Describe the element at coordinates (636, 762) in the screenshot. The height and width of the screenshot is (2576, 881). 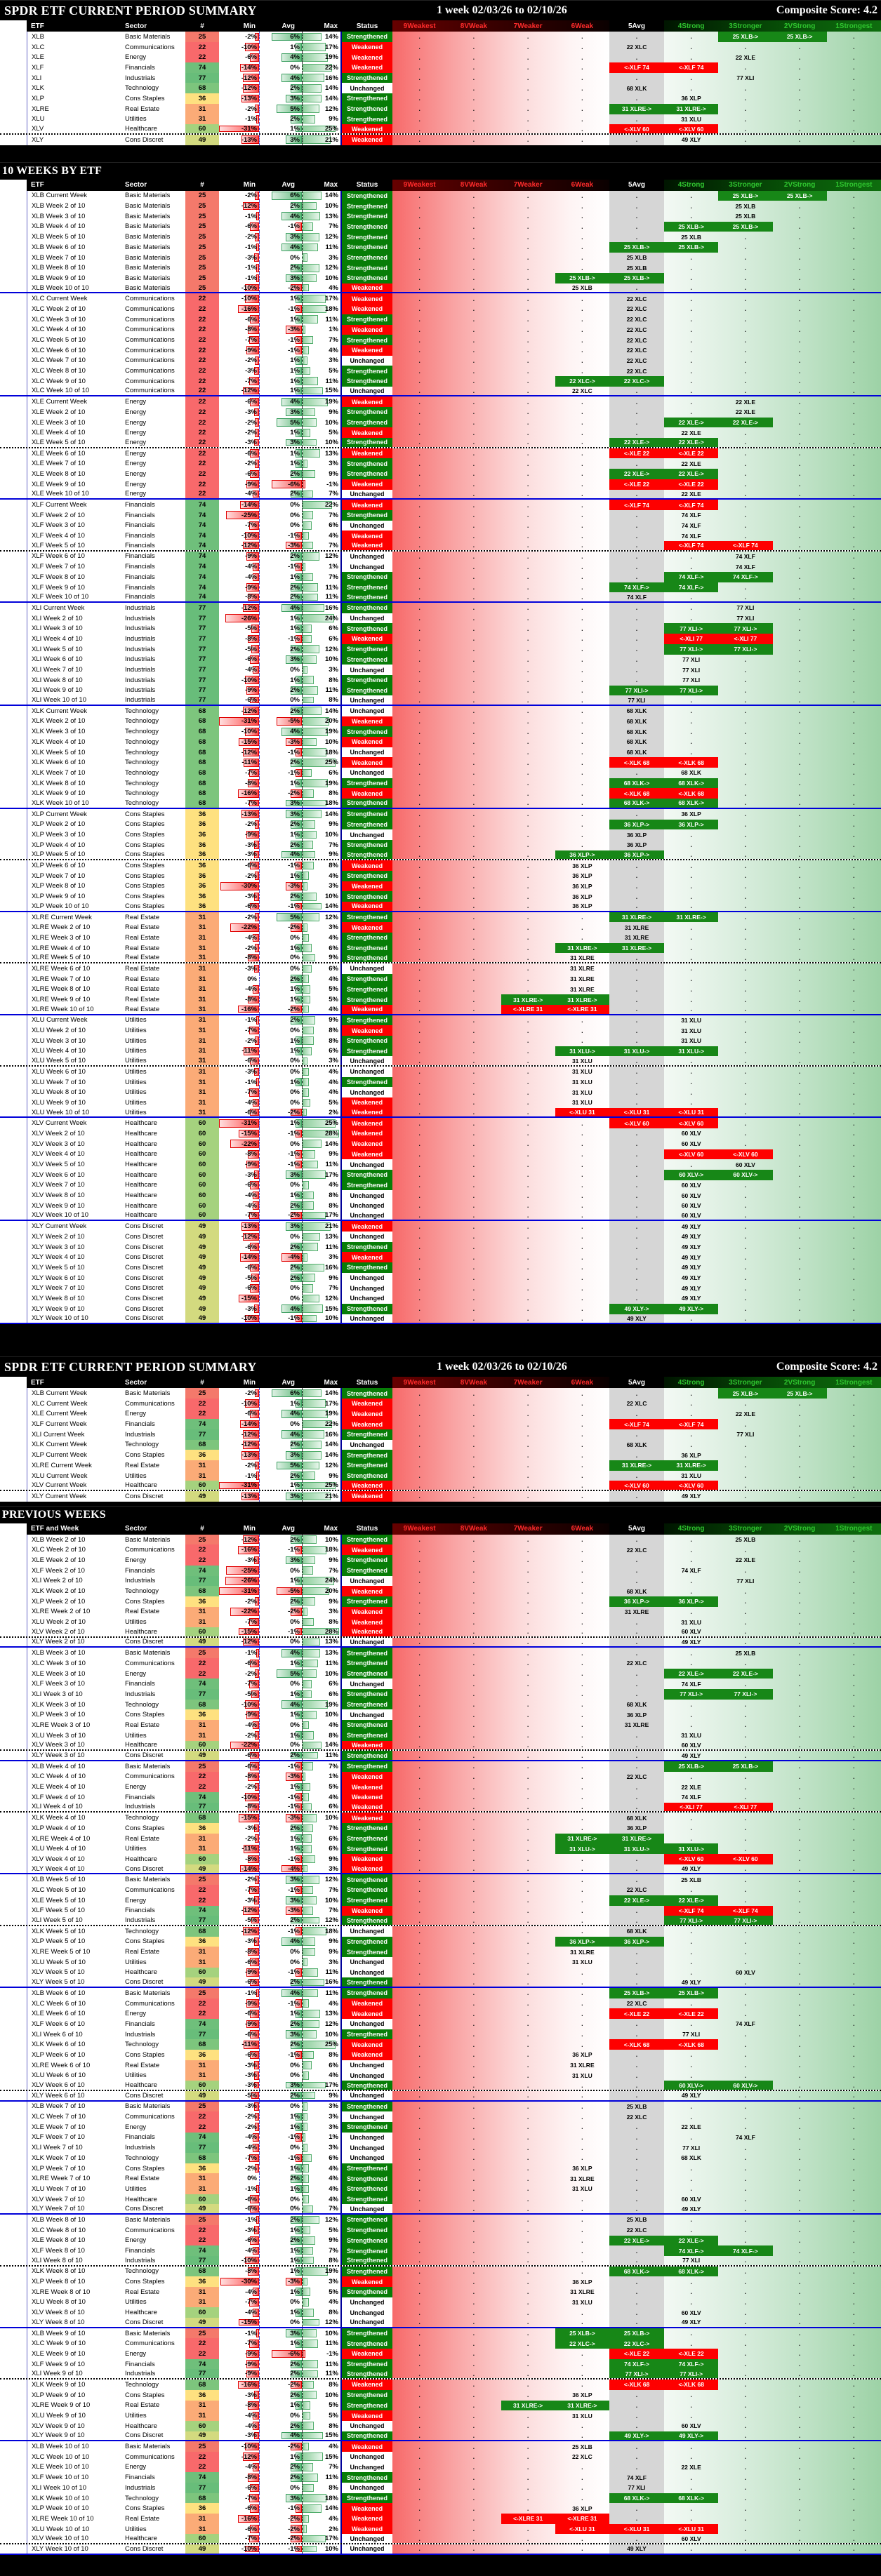
I see `weaken-move-cell: <-XLK 68` at that location.